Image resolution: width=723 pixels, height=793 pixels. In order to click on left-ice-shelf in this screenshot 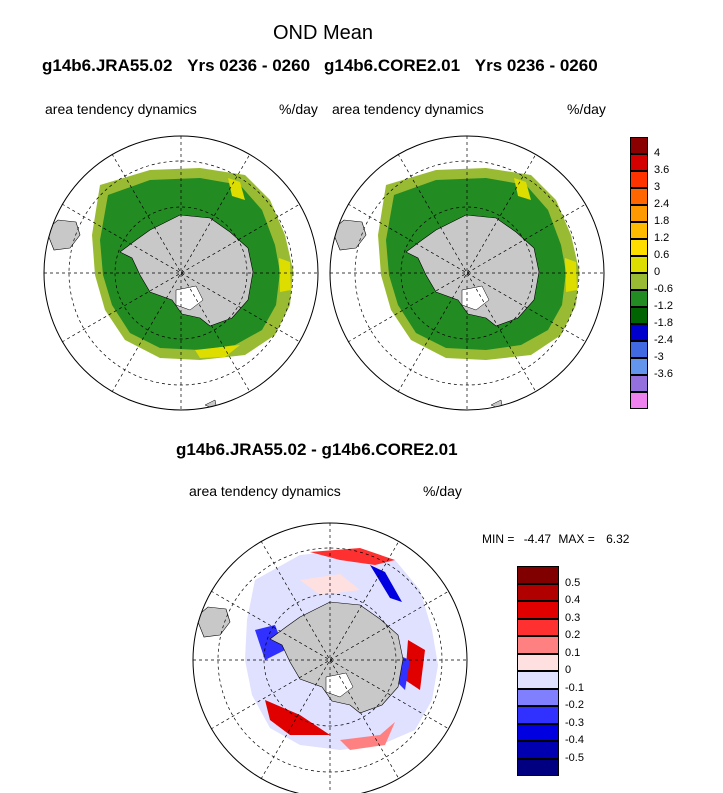, I will do `click(189, 298)`.